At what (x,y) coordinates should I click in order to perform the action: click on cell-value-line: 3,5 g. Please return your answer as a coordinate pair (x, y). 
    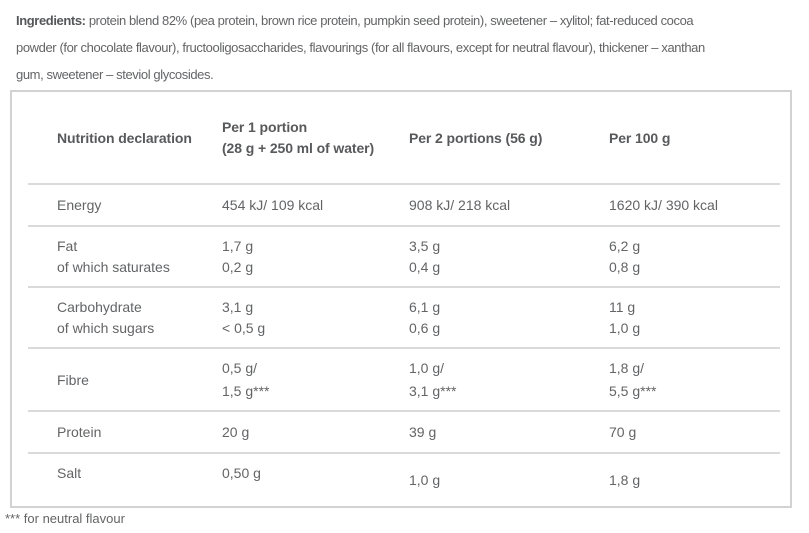
    Looking at the image, I should click on (425, 245).